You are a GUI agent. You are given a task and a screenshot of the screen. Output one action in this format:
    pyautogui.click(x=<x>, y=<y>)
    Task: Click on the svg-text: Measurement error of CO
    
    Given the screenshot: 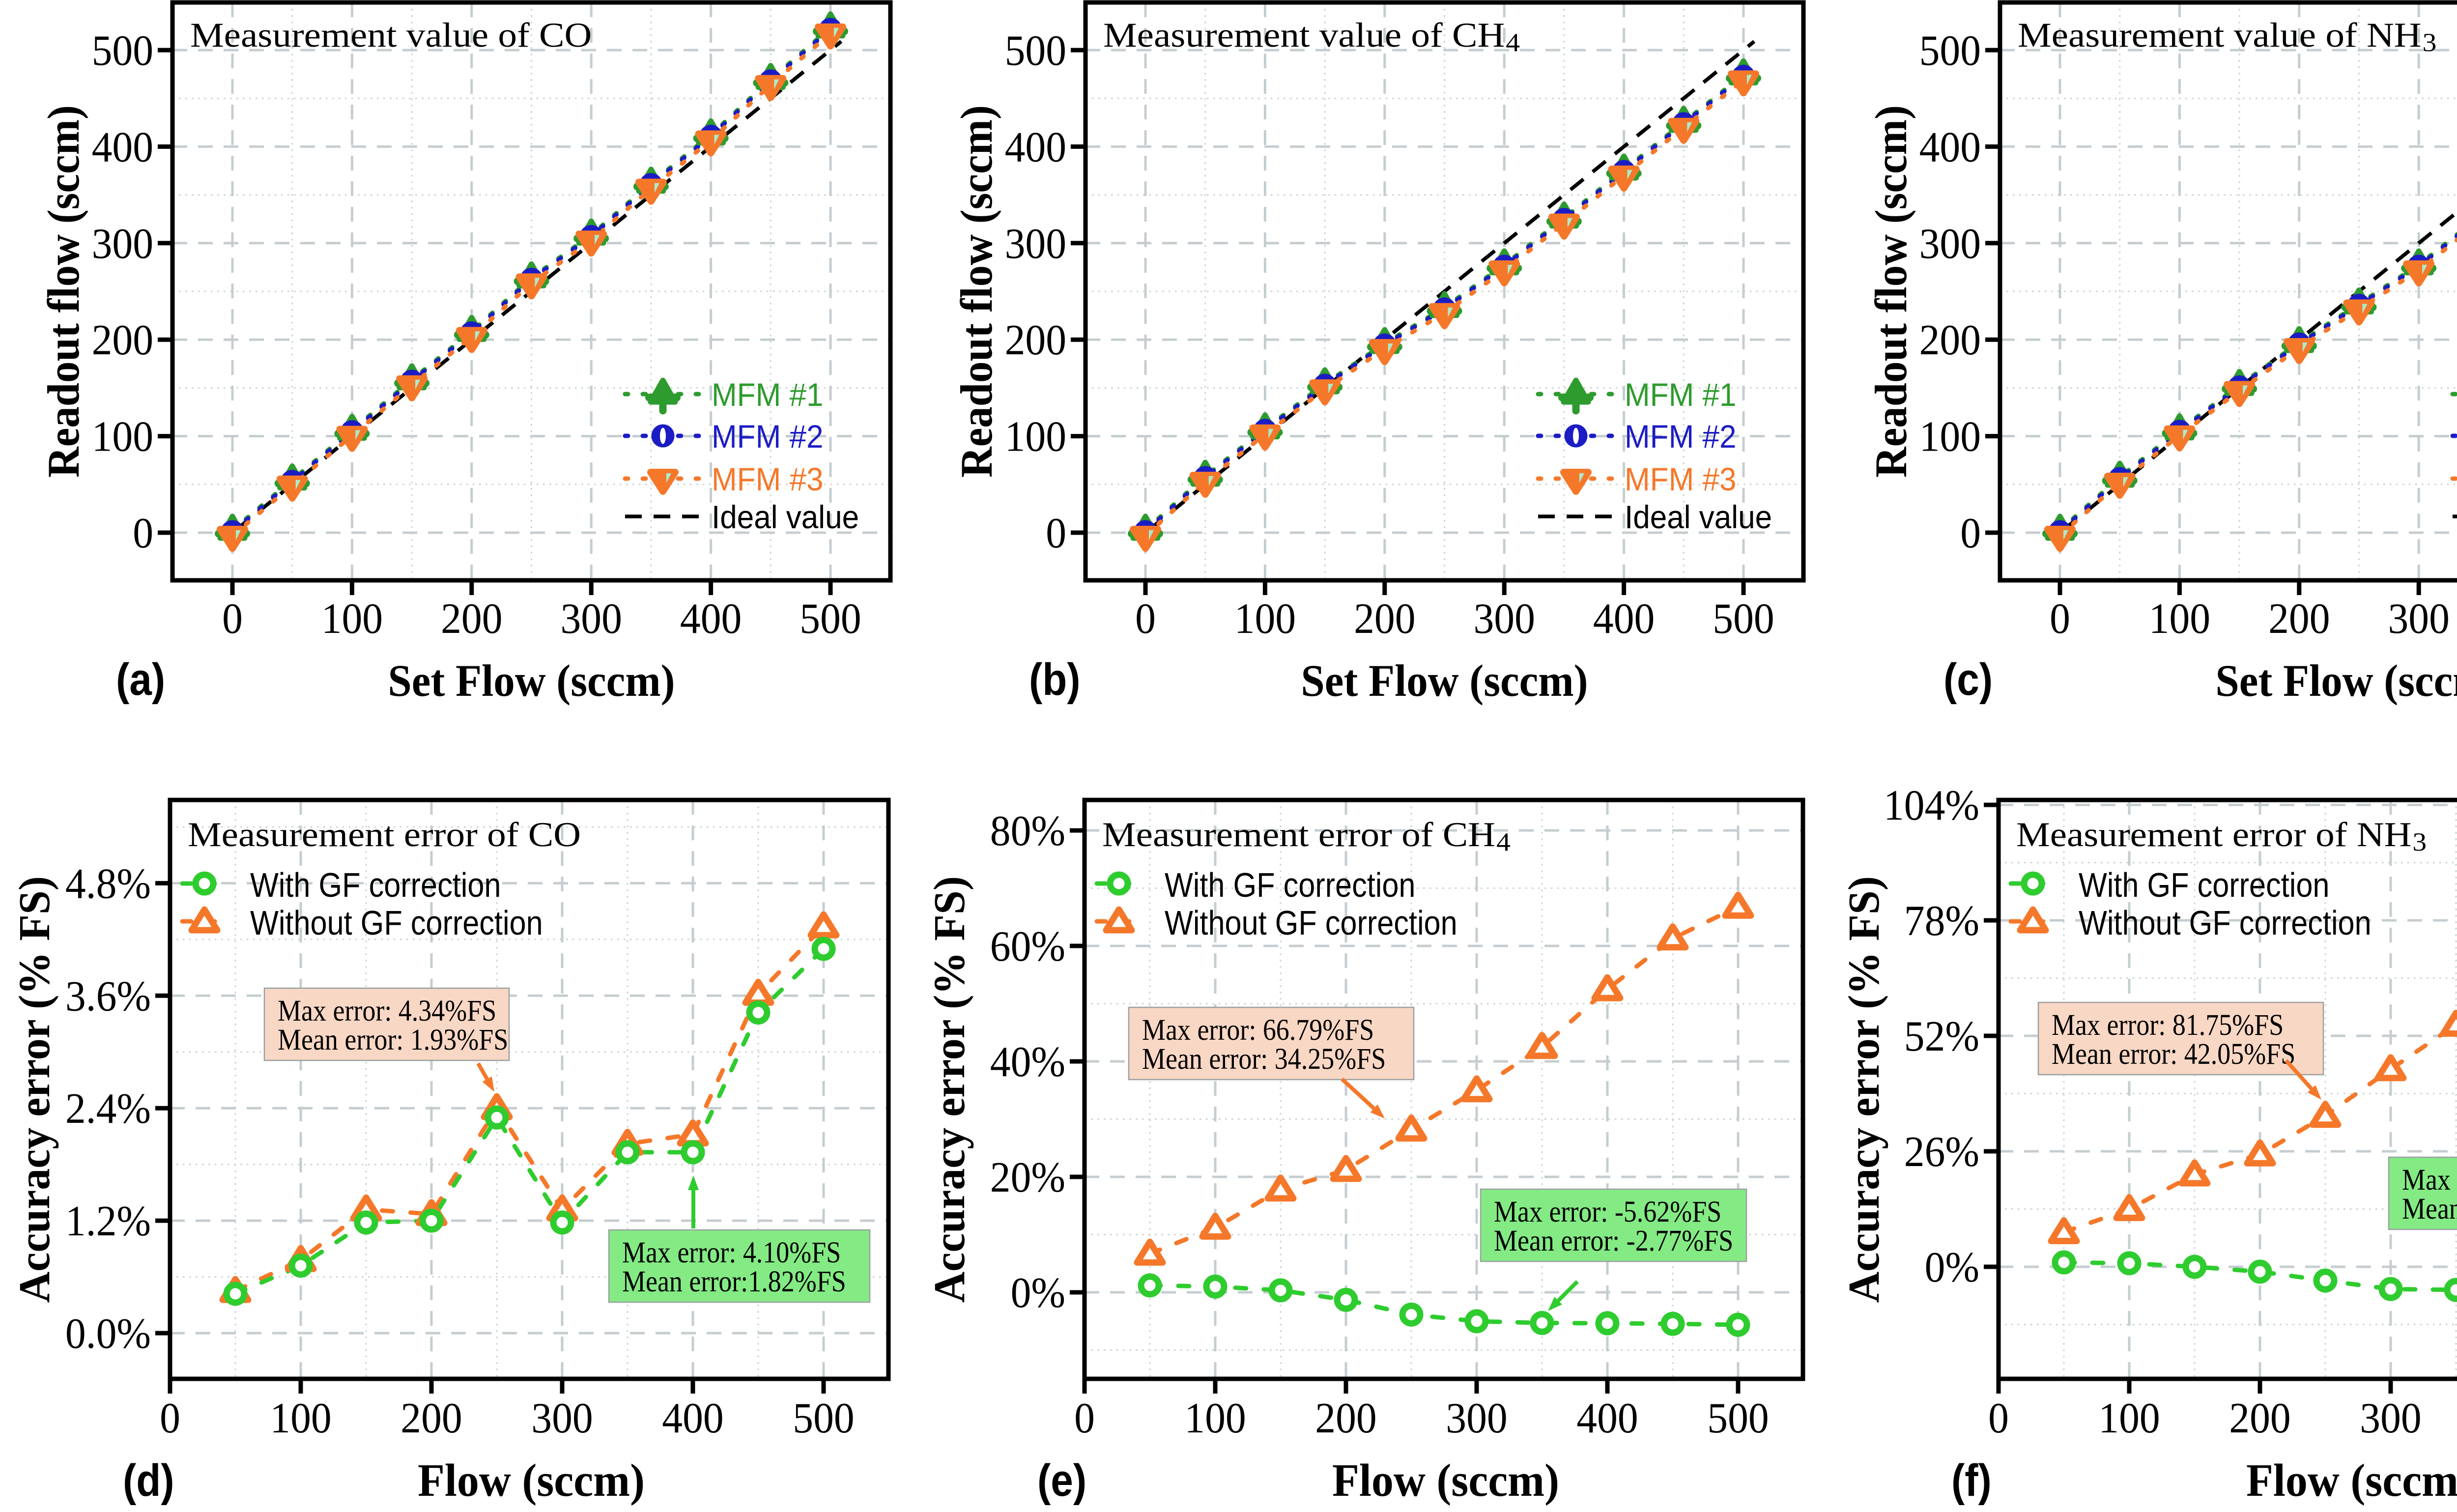 What is the action you would take?
    pyautogui.click(x=384, y=835)
    